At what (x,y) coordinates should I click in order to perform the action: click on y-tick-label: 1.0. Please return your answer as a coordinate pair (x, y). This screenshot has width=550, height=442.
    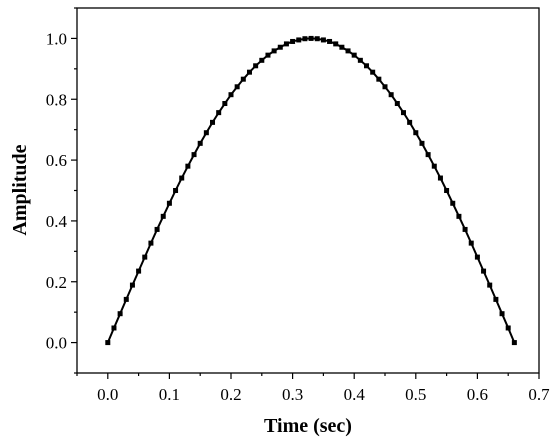
    Looking at the image, I should click on (56, 38).